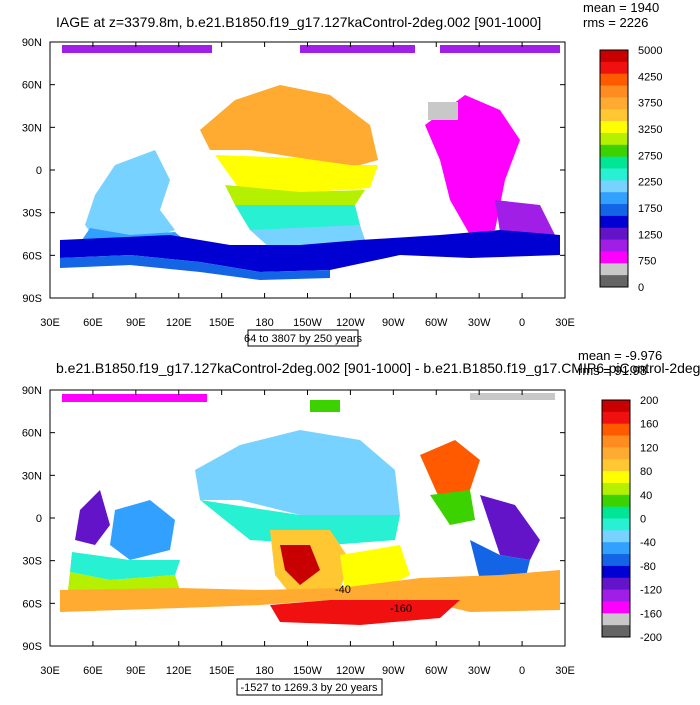  What do you see at coordinates (615, 22) in the screenshot?
I see `panel-1-rms: rms = 2226` at bounding box center [615, 22].